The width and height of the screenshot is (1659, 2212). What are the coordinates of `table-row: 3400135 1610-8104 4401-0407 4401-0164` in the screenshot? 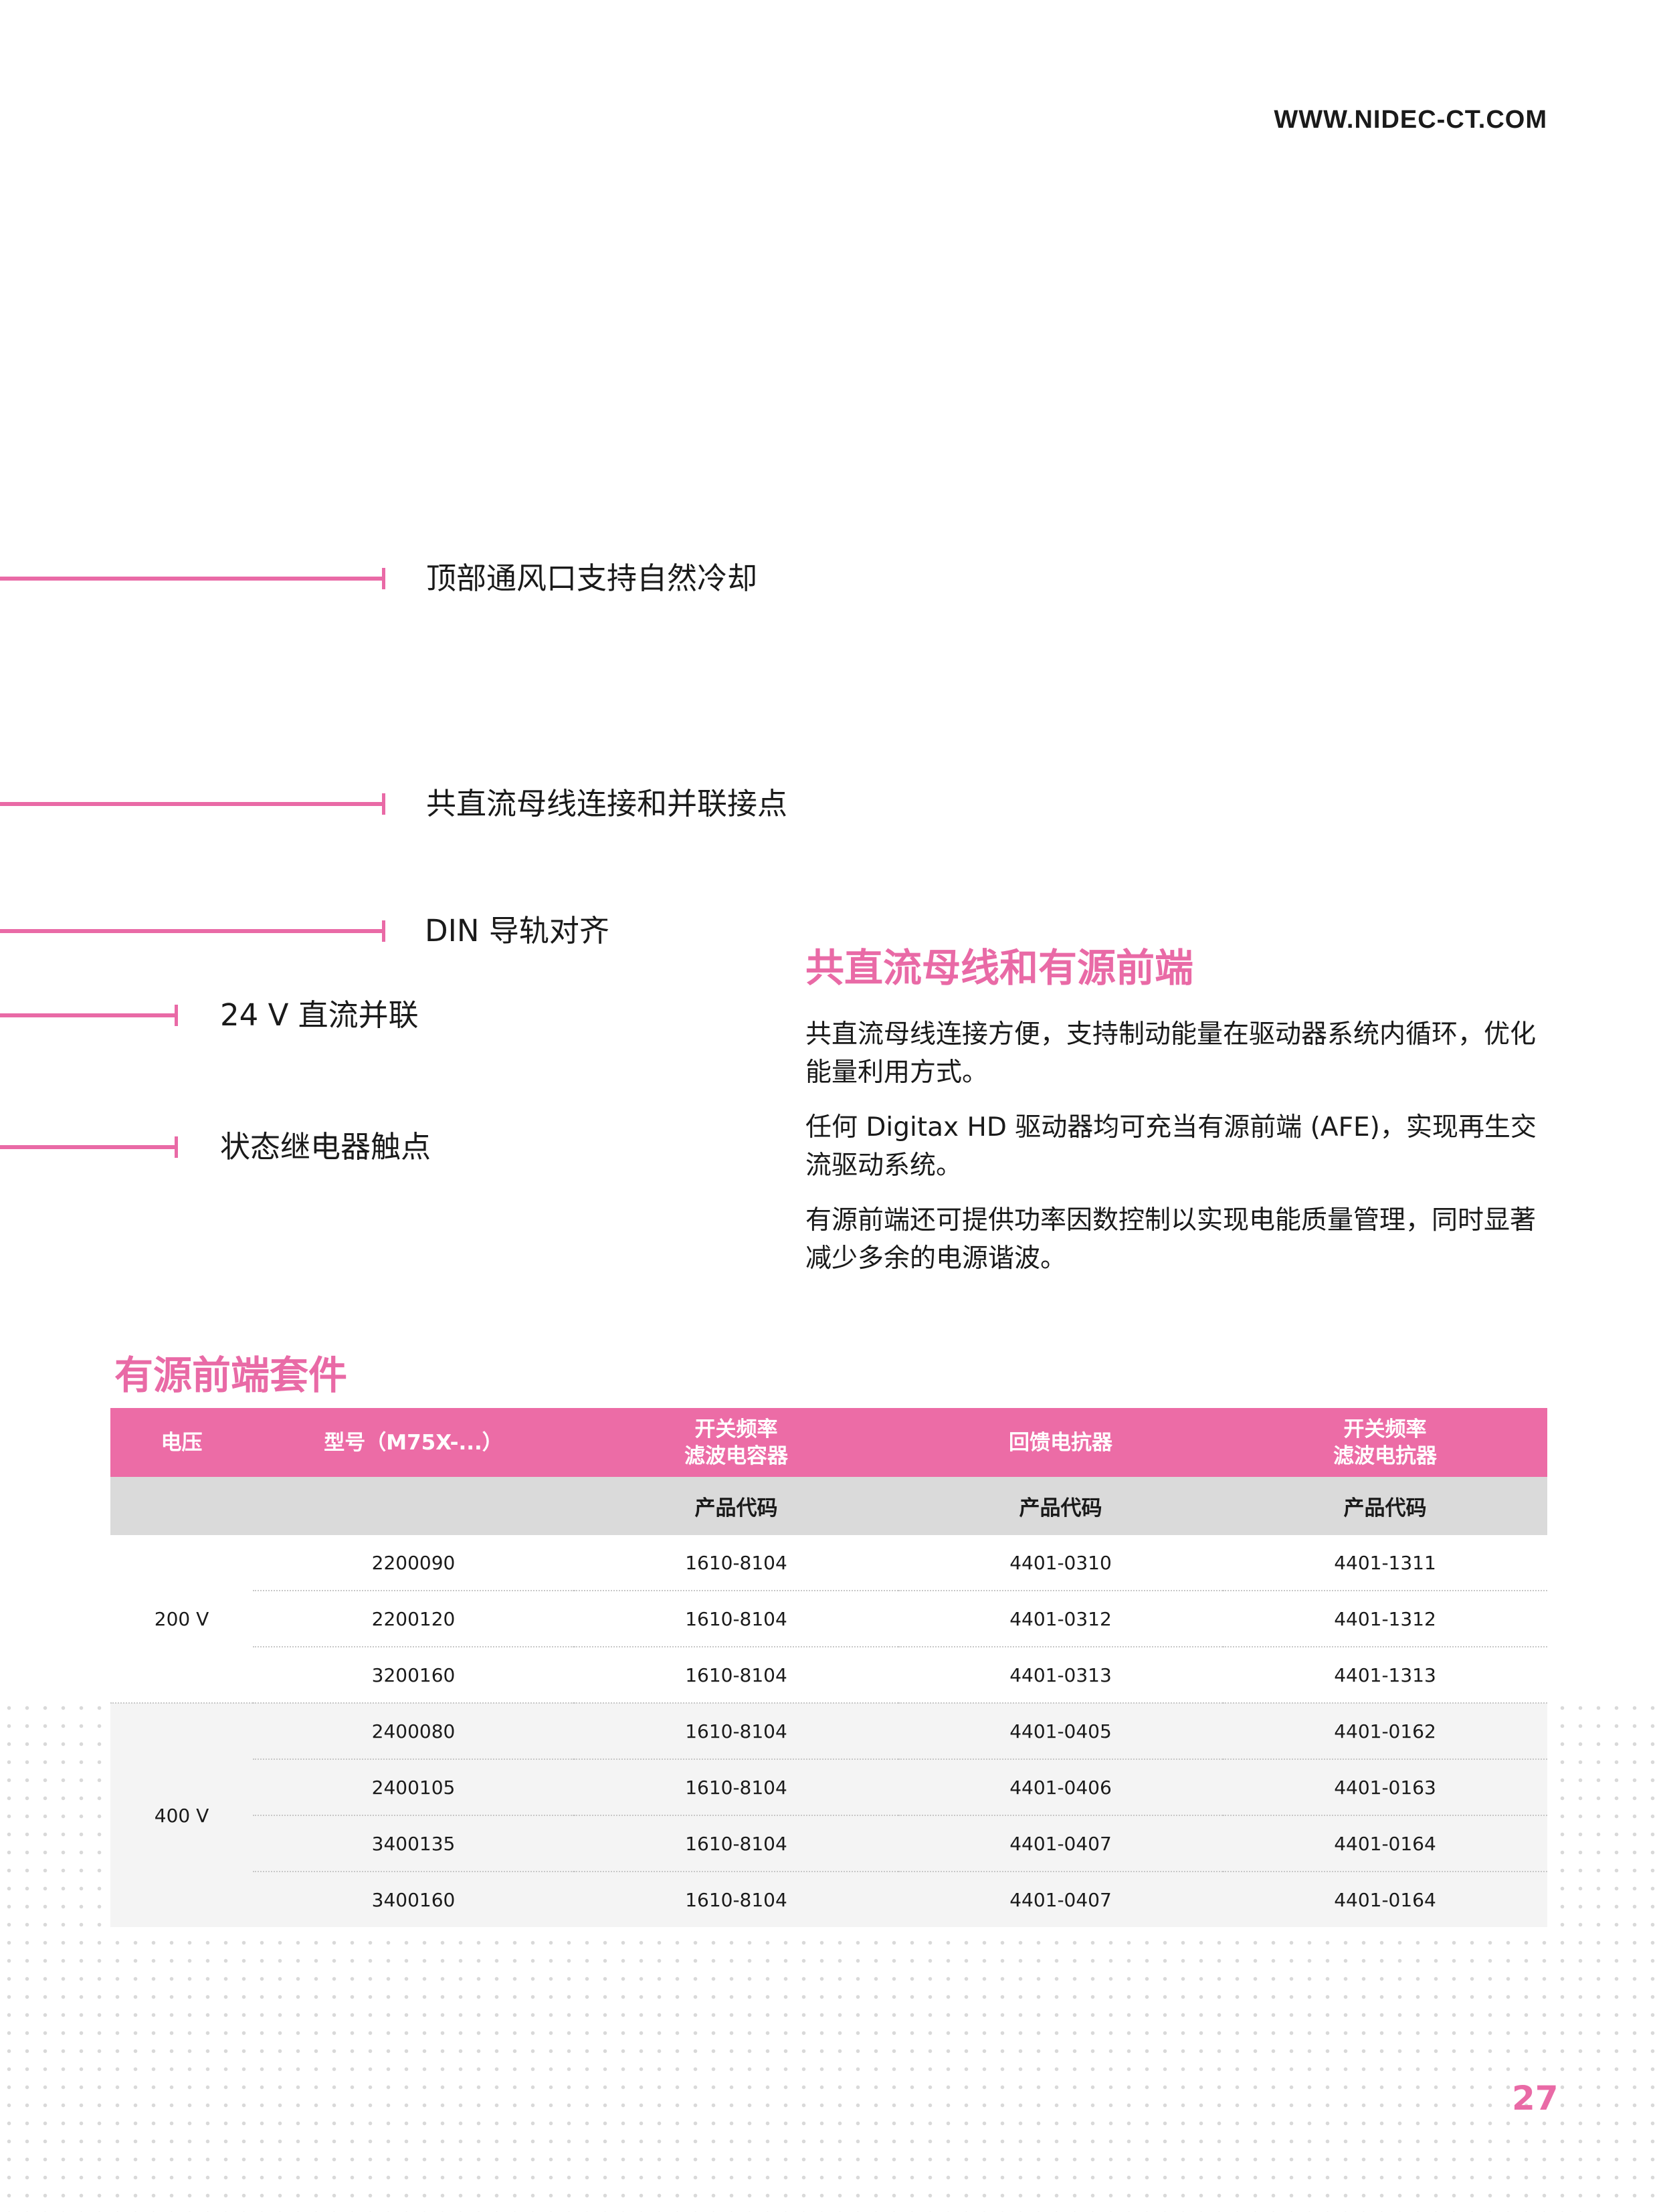 It's located at (828, 1844).